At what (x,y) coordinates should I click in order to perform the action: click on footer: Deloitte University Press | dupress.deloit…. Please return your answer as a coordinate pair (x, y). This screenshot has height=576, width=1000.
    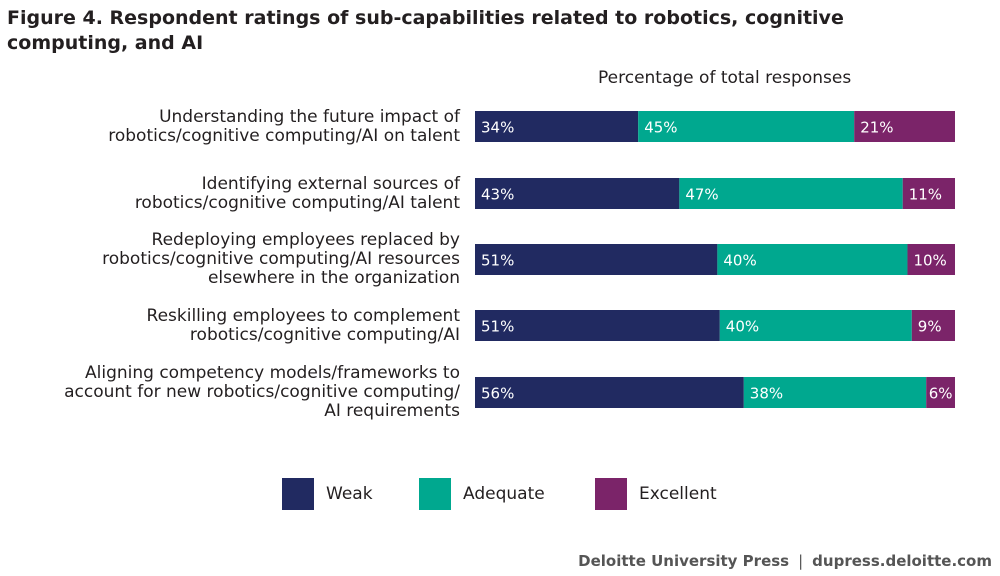
    Looking at the image, I should click on (785, 561).